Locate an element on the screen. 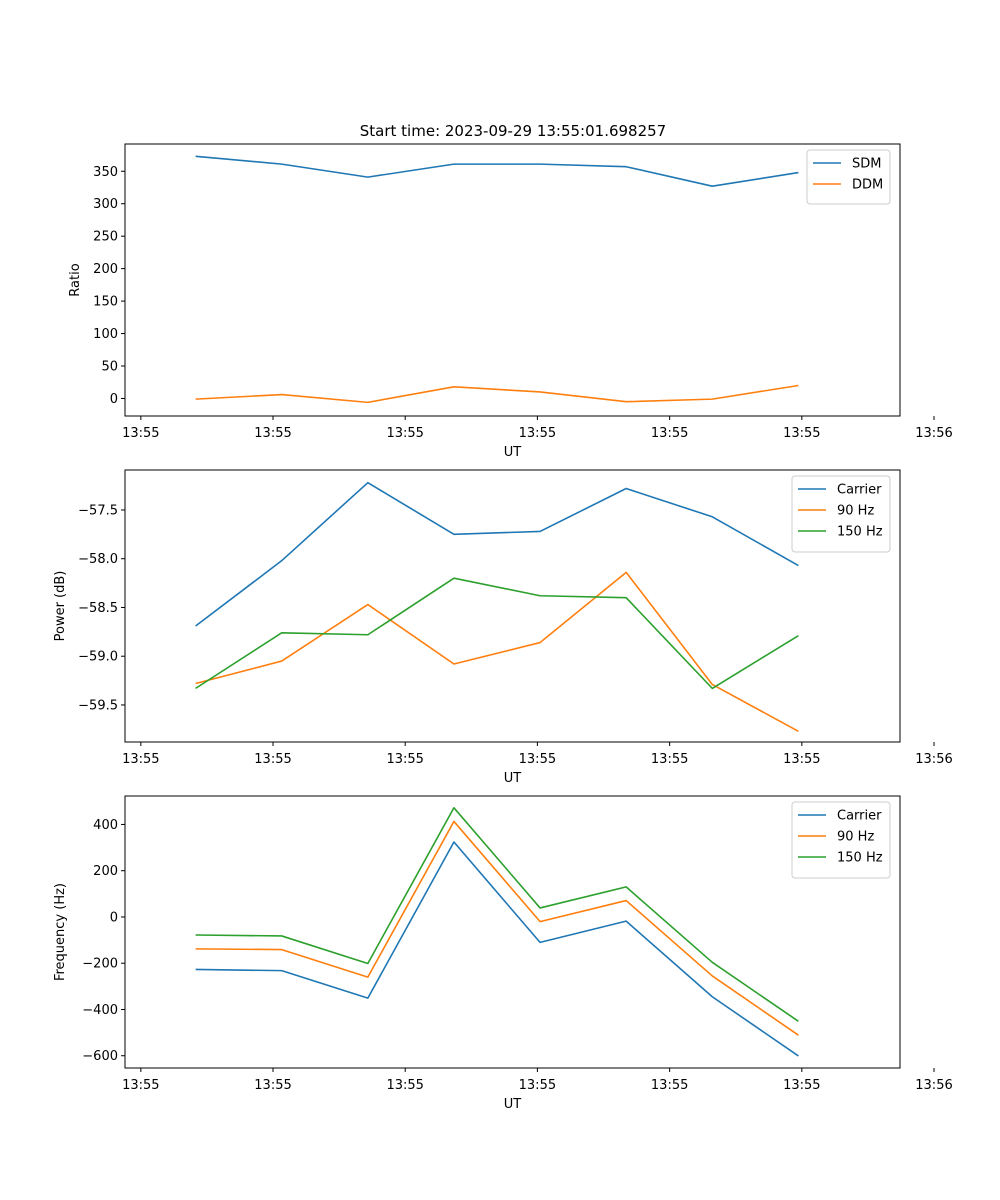 This screenshot has height=1200, width=1000. y-tick-label: 400 is located at coordinates (105, 825).